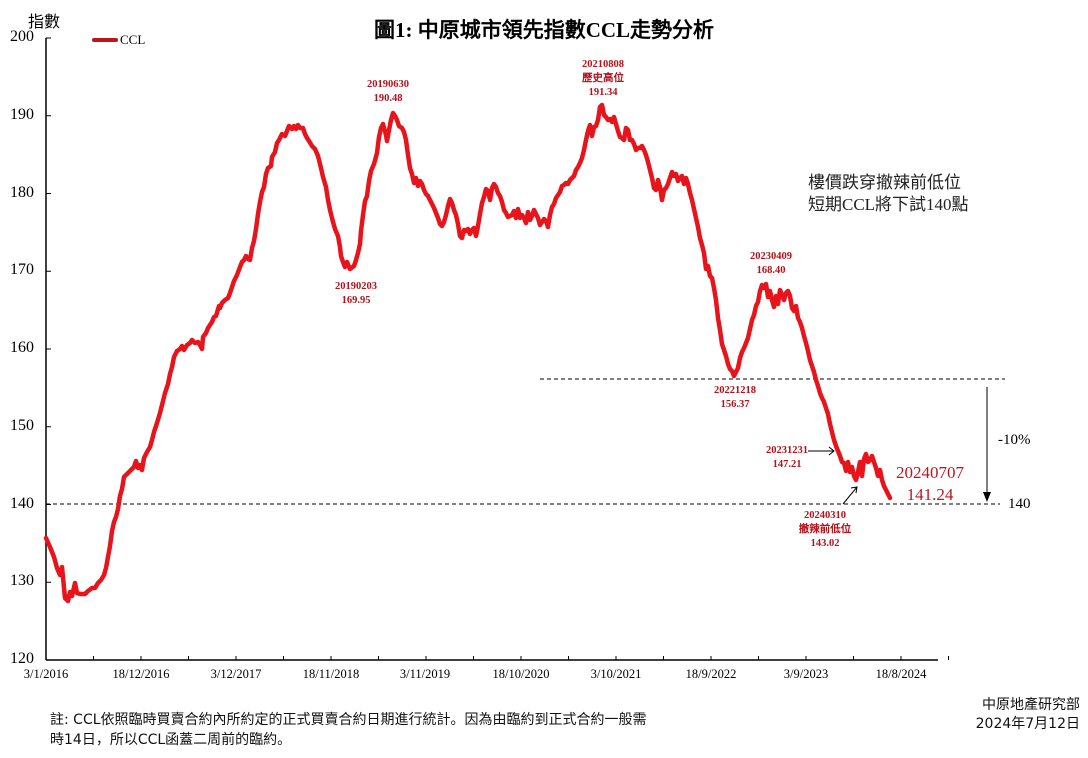 The height and width of the screenshot is (758, 1088). What do you see at coordinates (1019, 504) in the screenshot?
I see `target-level-label: 140` at bounding box center [1019, 504].